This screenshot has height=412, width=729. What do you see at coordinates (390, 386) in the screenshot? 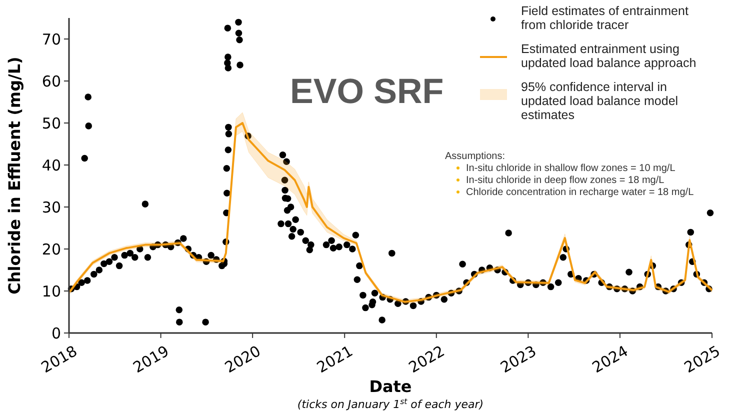
I see `x-axis-title: Date` at bounding box center [390, 386].